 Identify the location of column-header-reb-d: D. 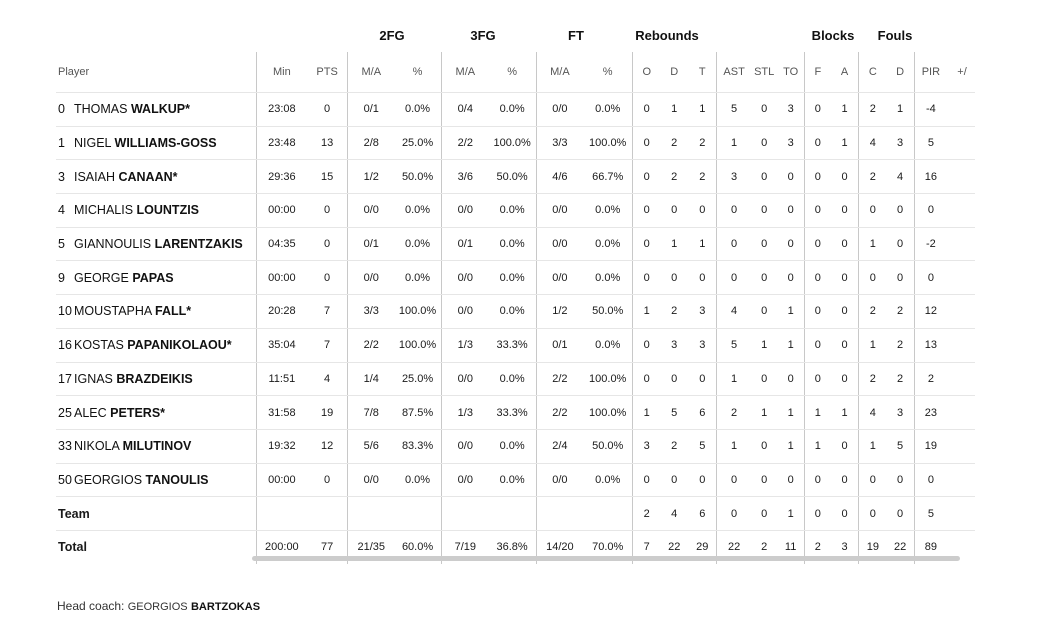
(674, 72).